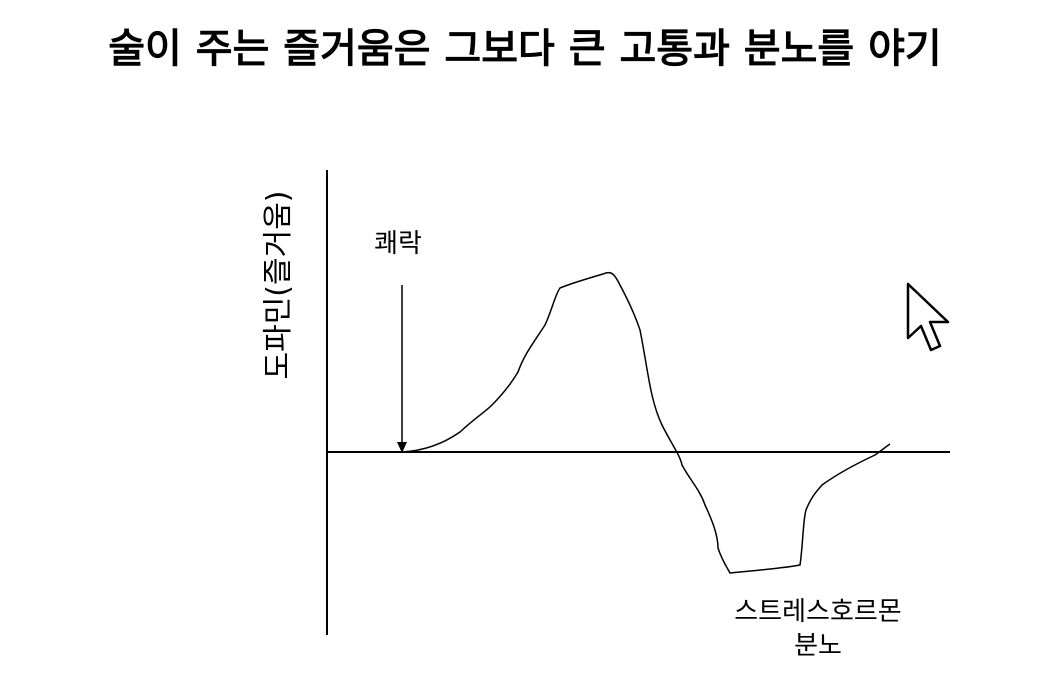 The width and height of the screenshot is (1051, 673). What do you see at coordinates (402, 447) in the screenshot?
I see `arrow-head` at bounding box center [402, 447].